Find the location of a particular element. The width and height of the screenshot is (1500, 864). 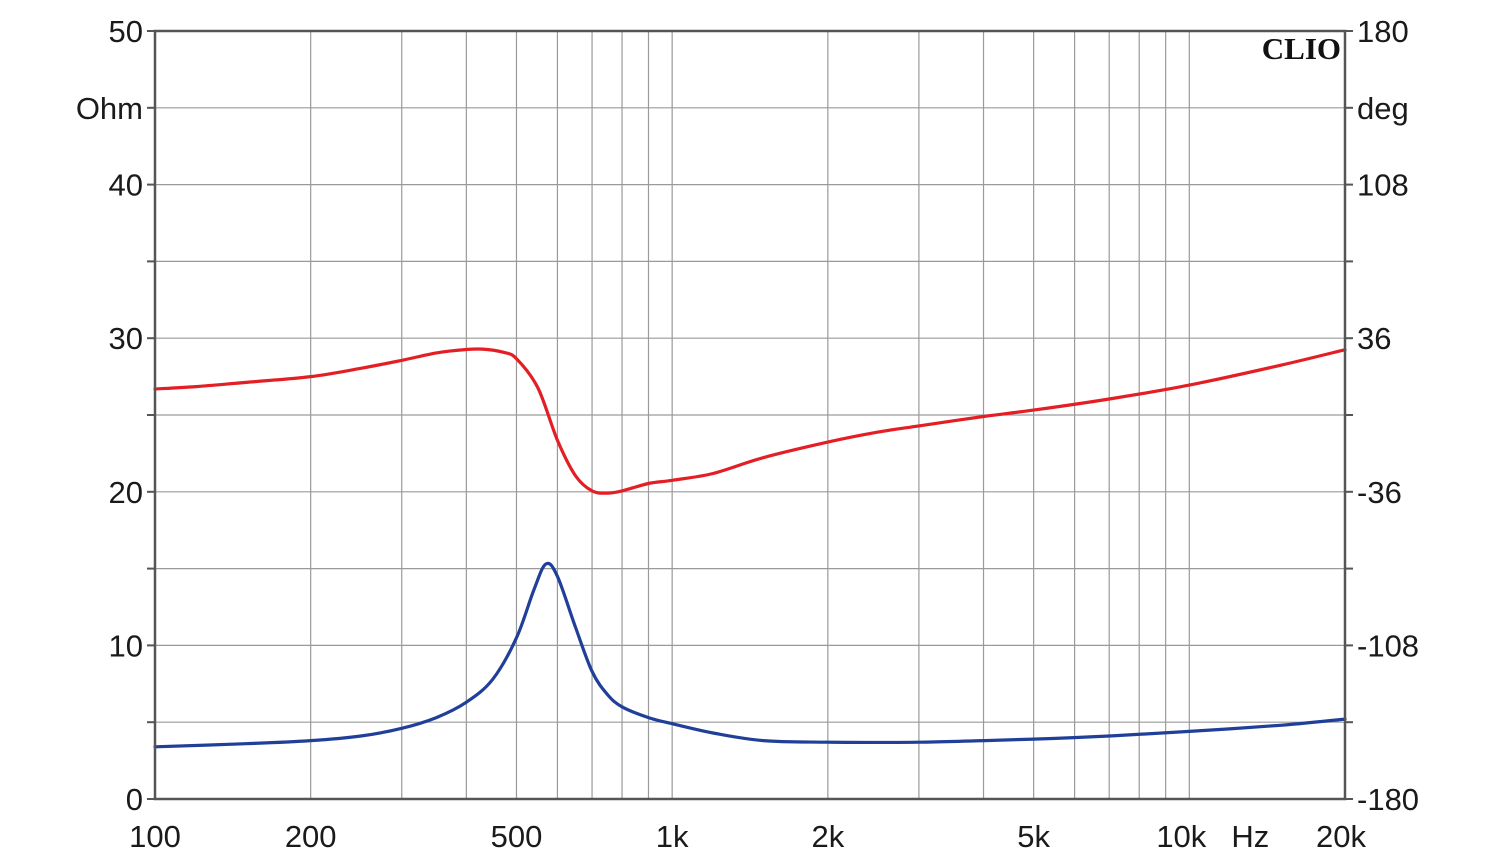

y-right-tick-label: -108 is located at coordinates (1388, 645).